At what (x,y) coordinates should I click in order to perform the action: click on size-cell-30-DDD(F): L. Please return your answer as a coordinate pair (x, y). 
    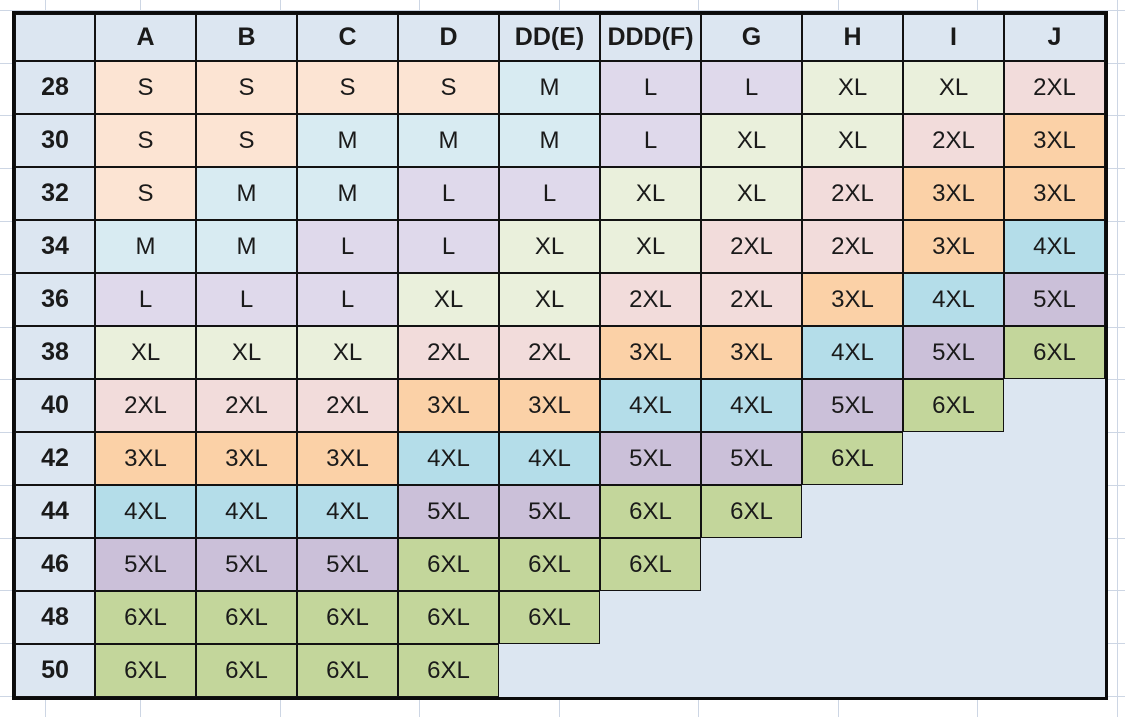
    Looking at the image, I should click on (650, 140).